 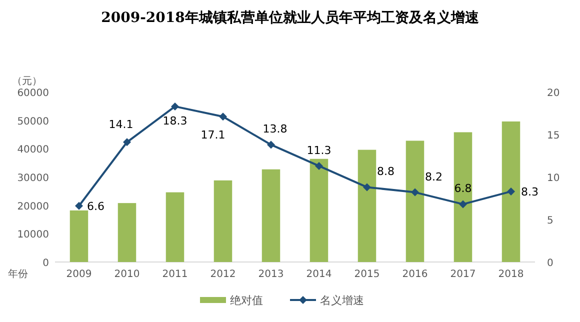 What do you see at coordinates (271, 274) in the screenshot?
I see `x-tick-label: 2013` at bounding box center [271, 274].